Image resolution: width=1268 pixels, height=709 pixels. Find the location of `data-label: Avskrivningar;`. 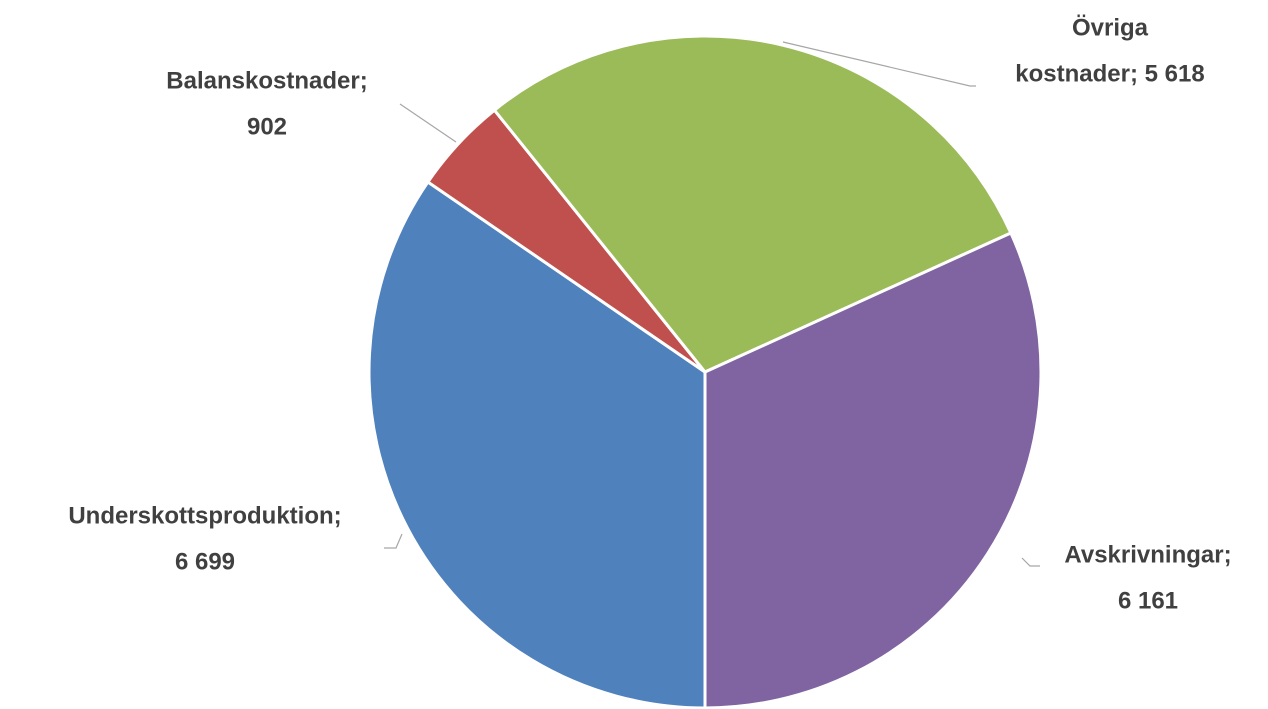

data-label: Avskrivningar; is located at coordinates (1147, 554).